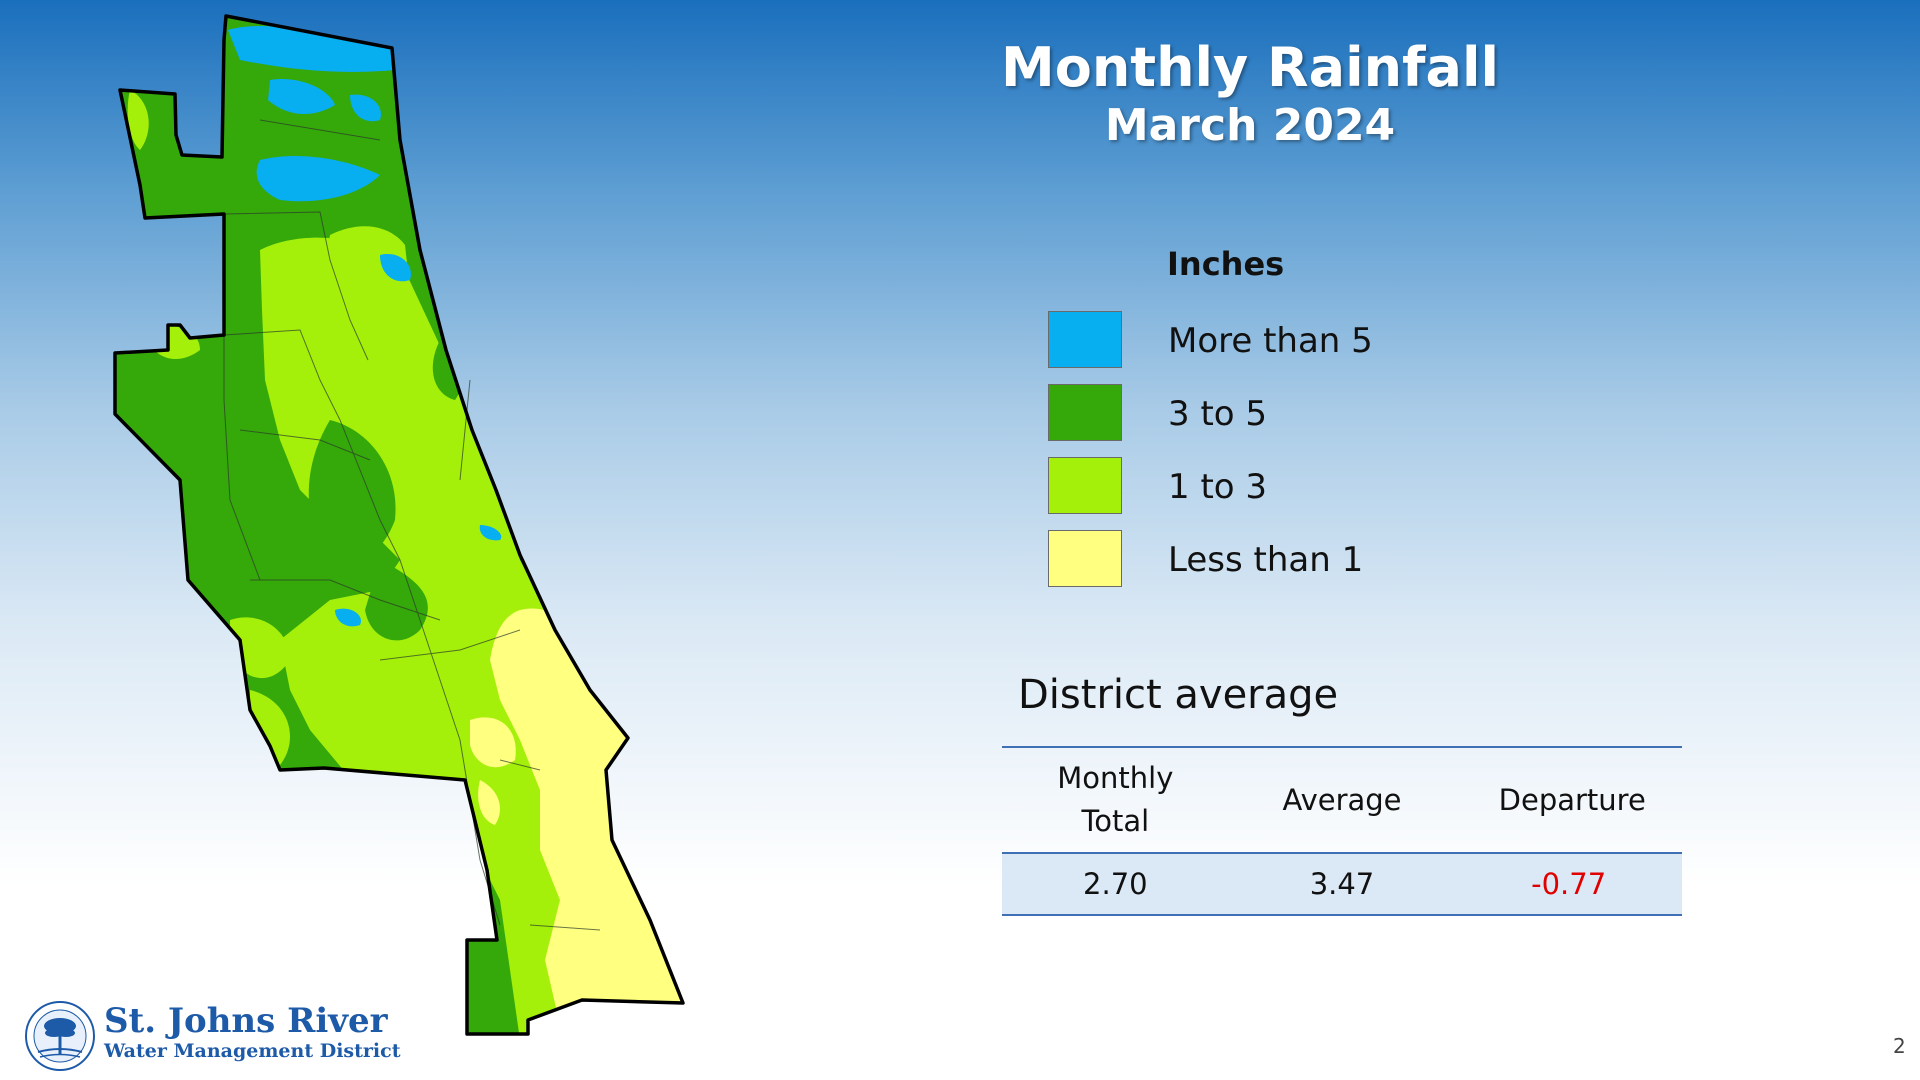 The height and width of the screenshot is (1080, 1920). I want to click on column-header-average: Average, so click(1342, 800).